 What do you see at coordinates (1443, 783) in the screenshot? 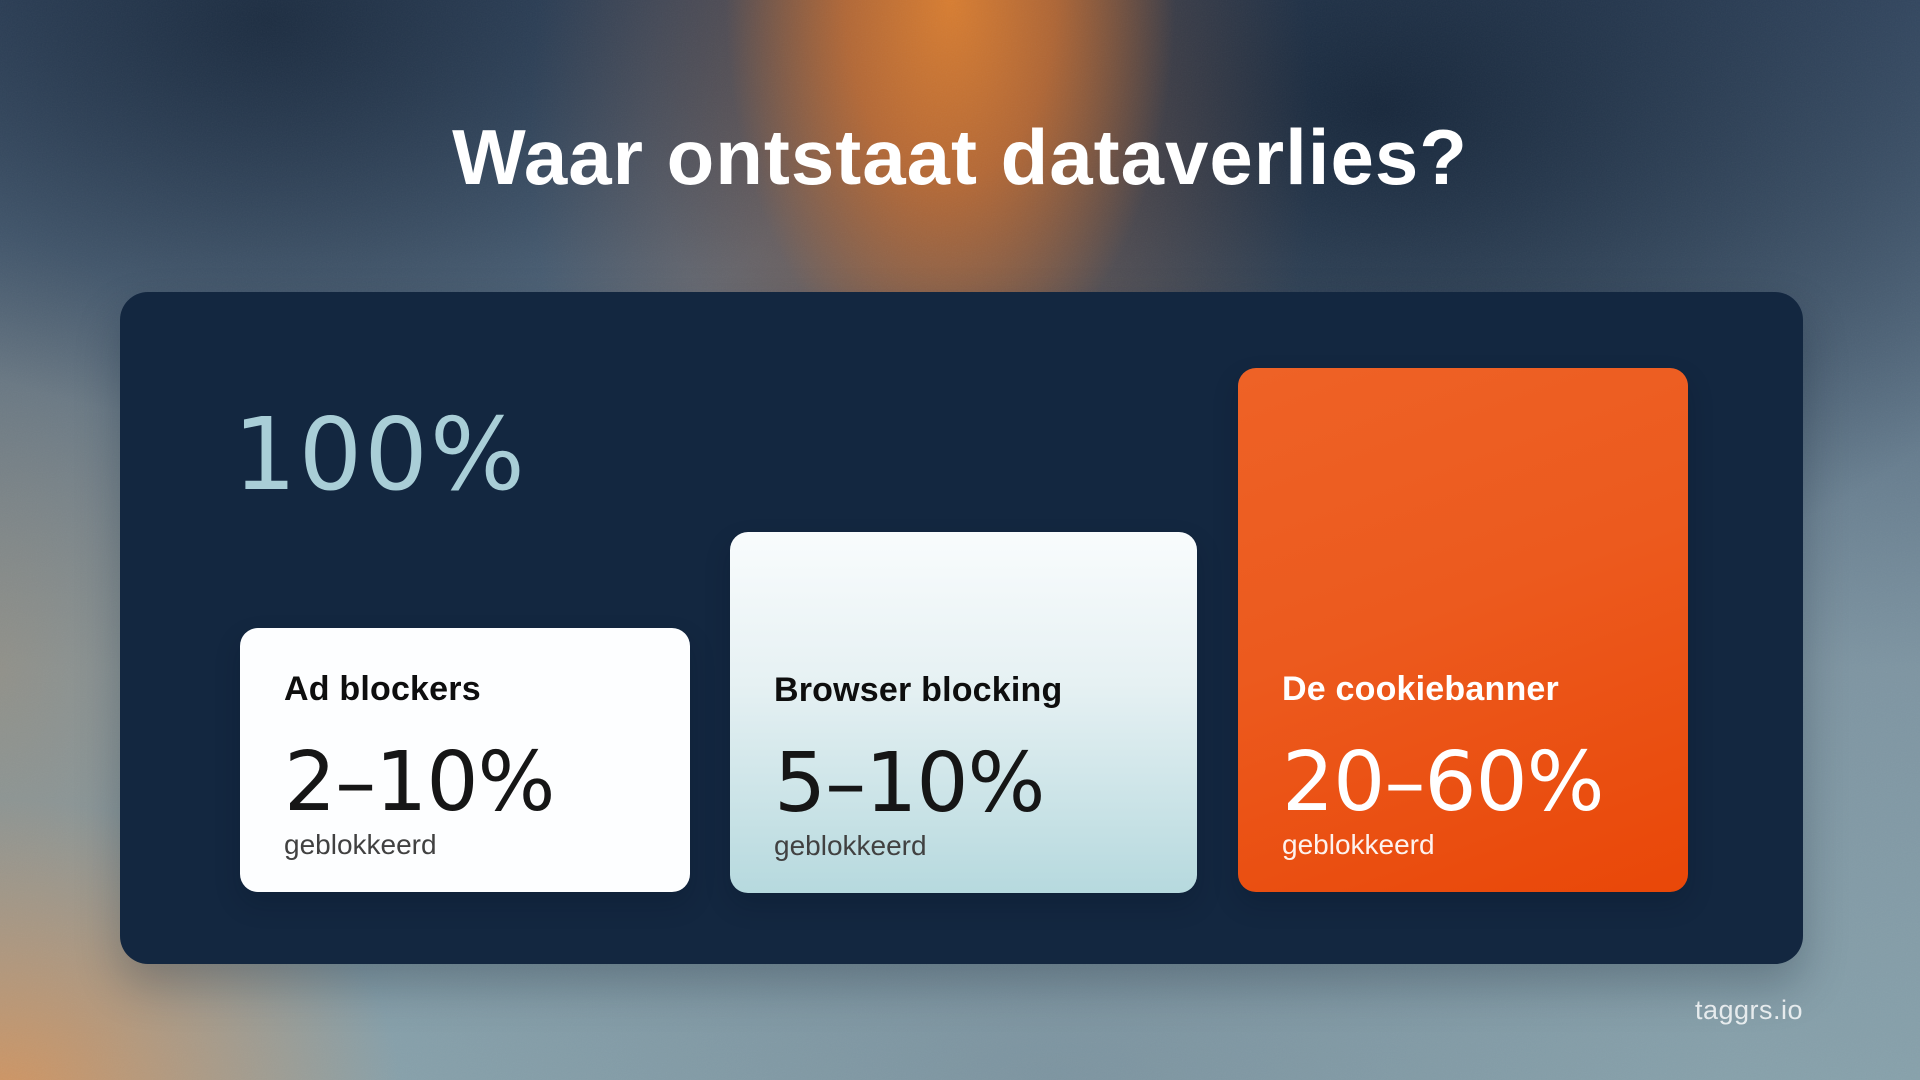
I see `card-value: 20–60%` at bounding box center [1443, 783].